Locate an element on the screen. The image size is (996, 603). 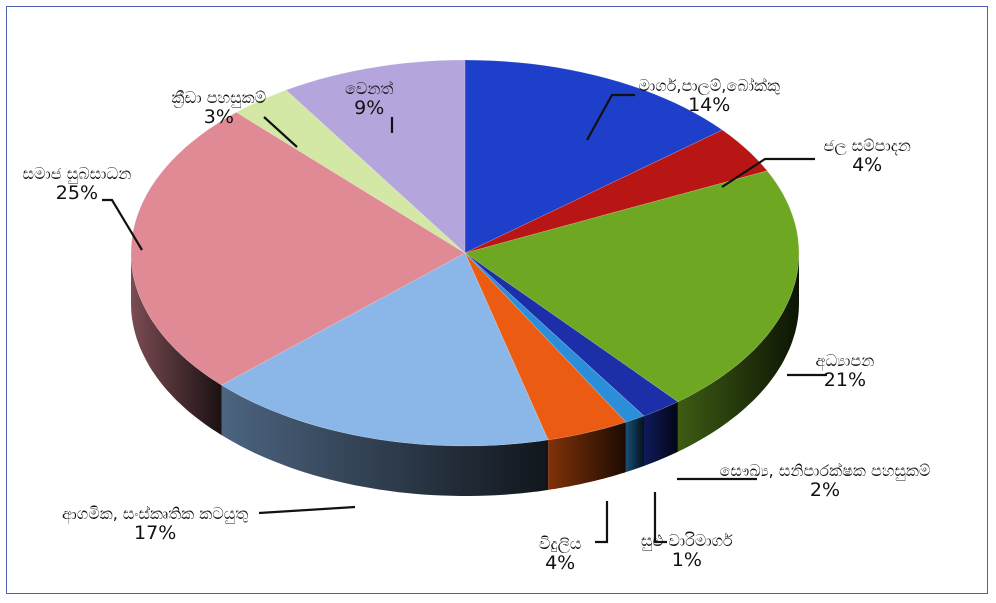
slice-label-percent: 17% is located at coordinates (155, 533).